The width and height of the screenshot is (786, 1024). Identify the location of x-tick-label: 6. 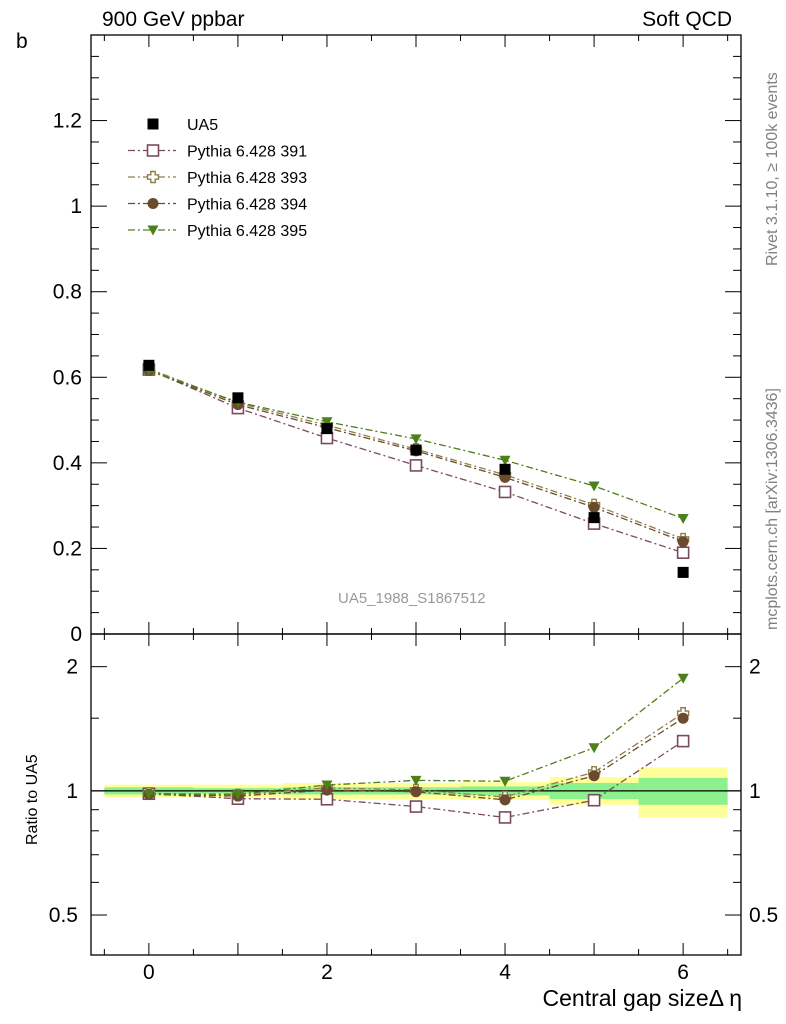
(683, 972).